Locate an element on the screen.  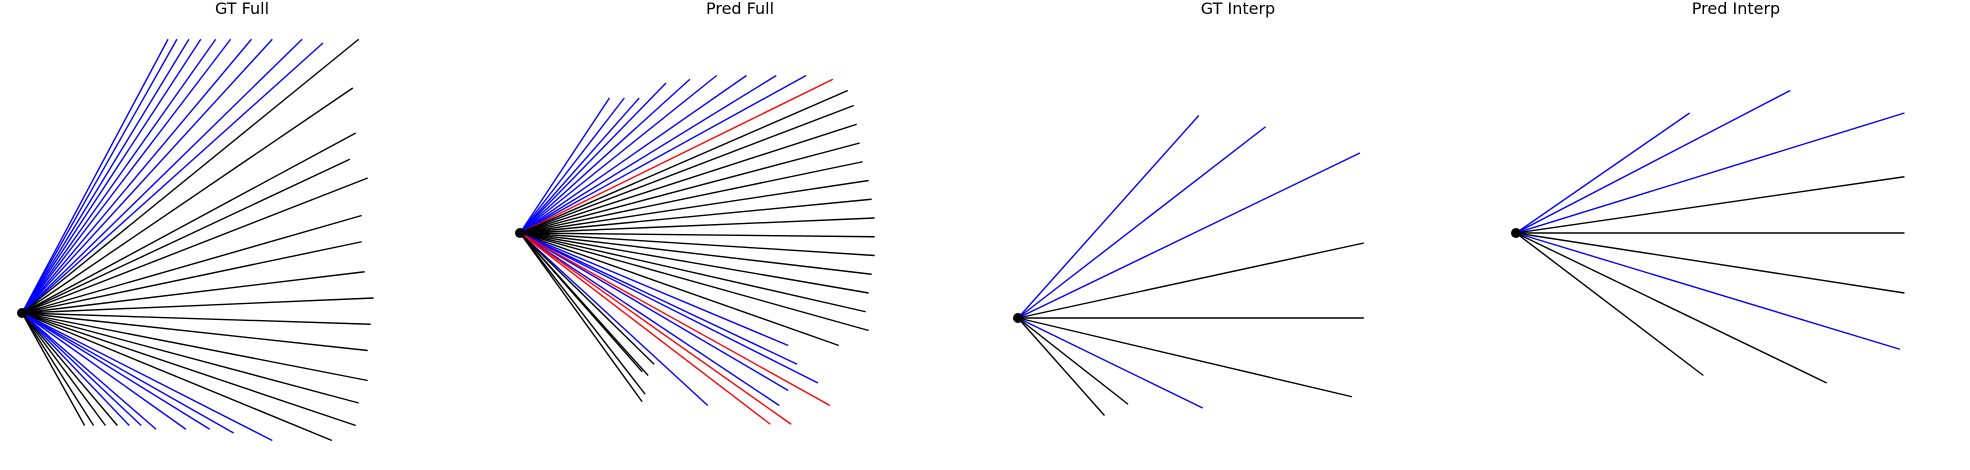
panel-title: Pred Full is located at coordinates (740, 9).